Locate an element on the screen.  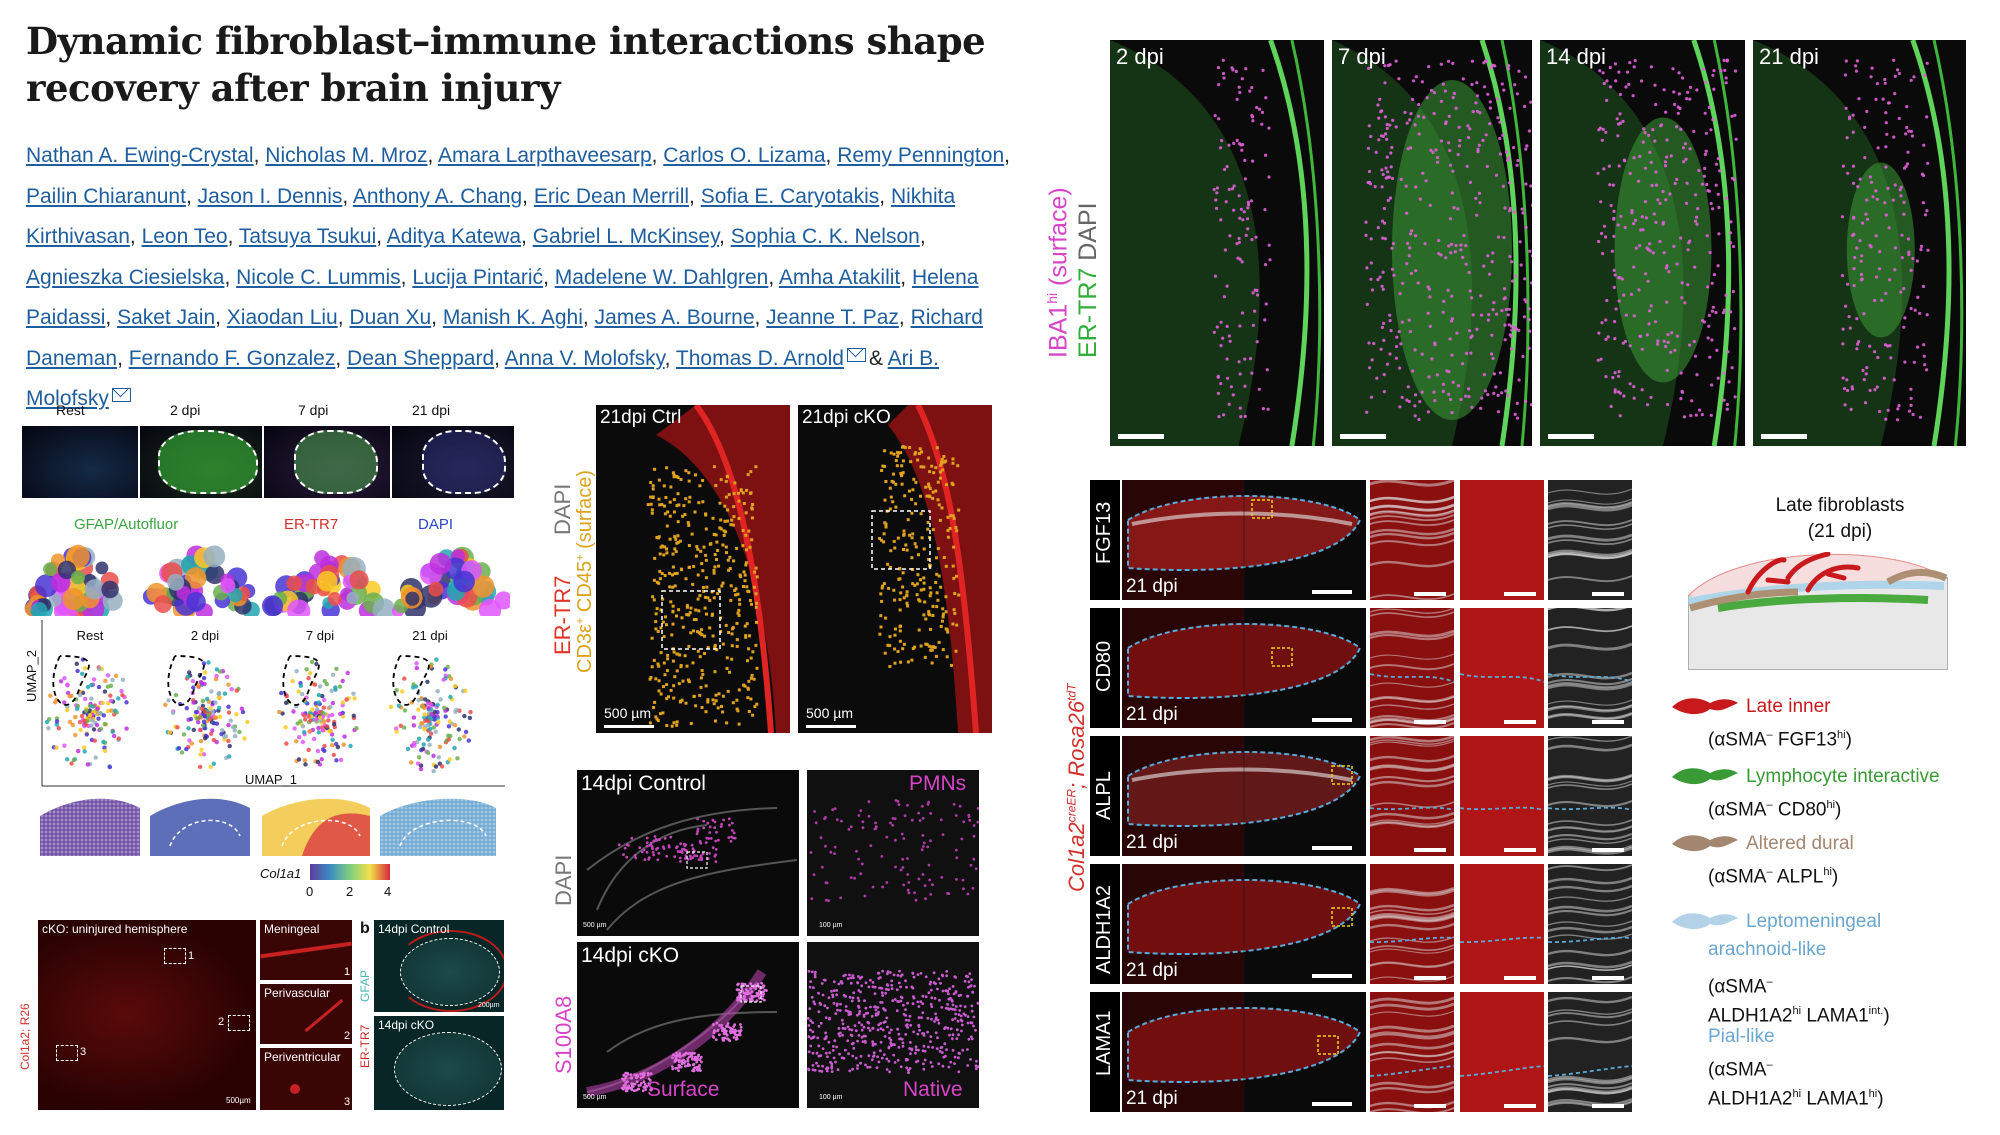
ctrl-svg is located at coordinates (693, 569).